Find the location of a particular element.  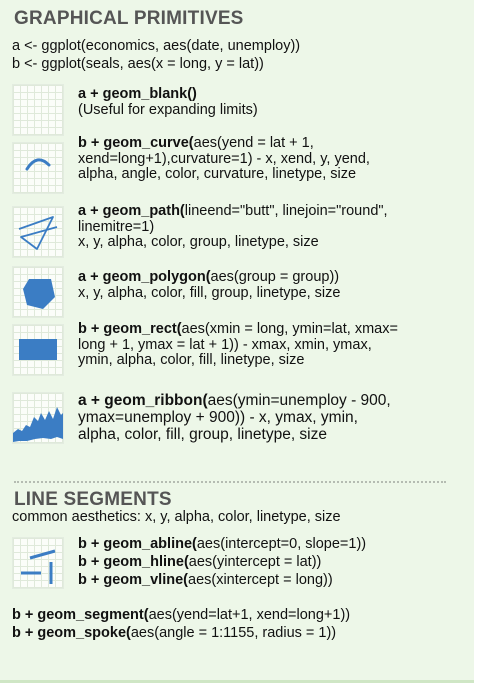

geom-vline-head: b + geom_vline( is located at coordinates (133, 580).